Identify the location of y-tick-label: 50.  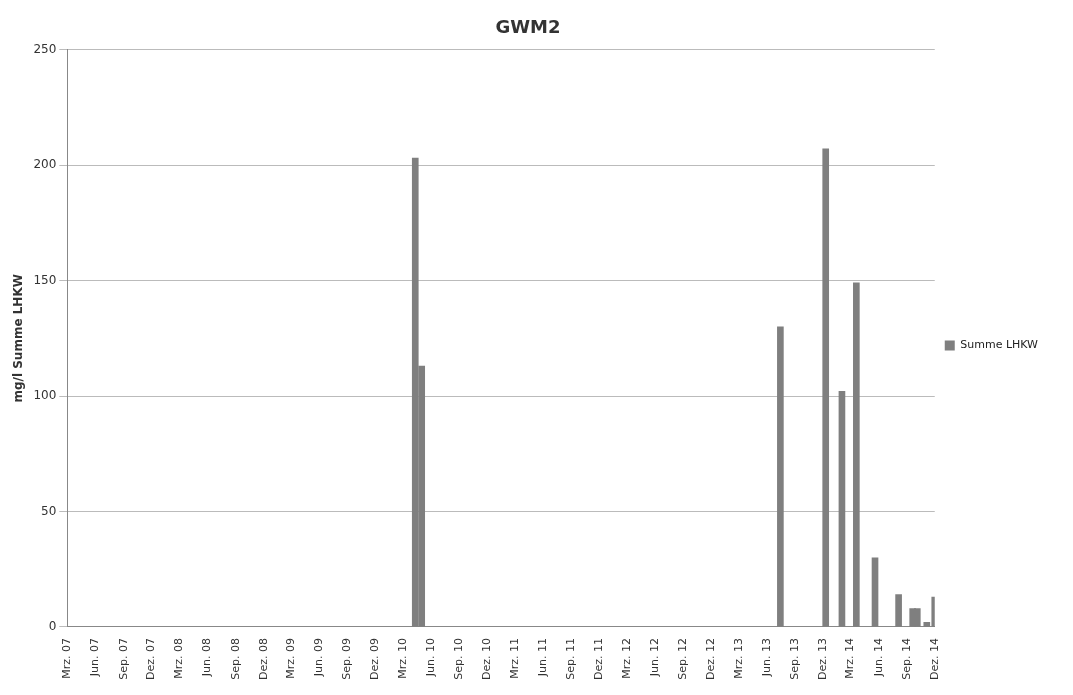
(49, 510).